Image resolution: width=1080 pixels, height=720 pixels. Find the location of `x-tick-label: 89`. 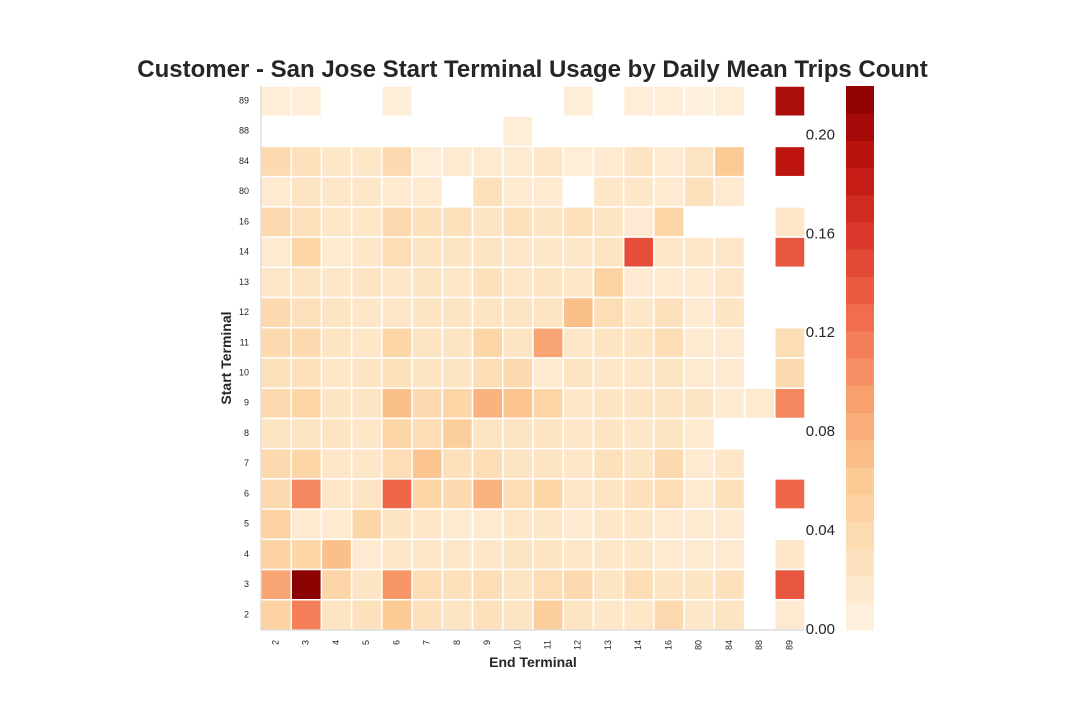

x-tick-label: 89 is located at coordinates (789, 645).